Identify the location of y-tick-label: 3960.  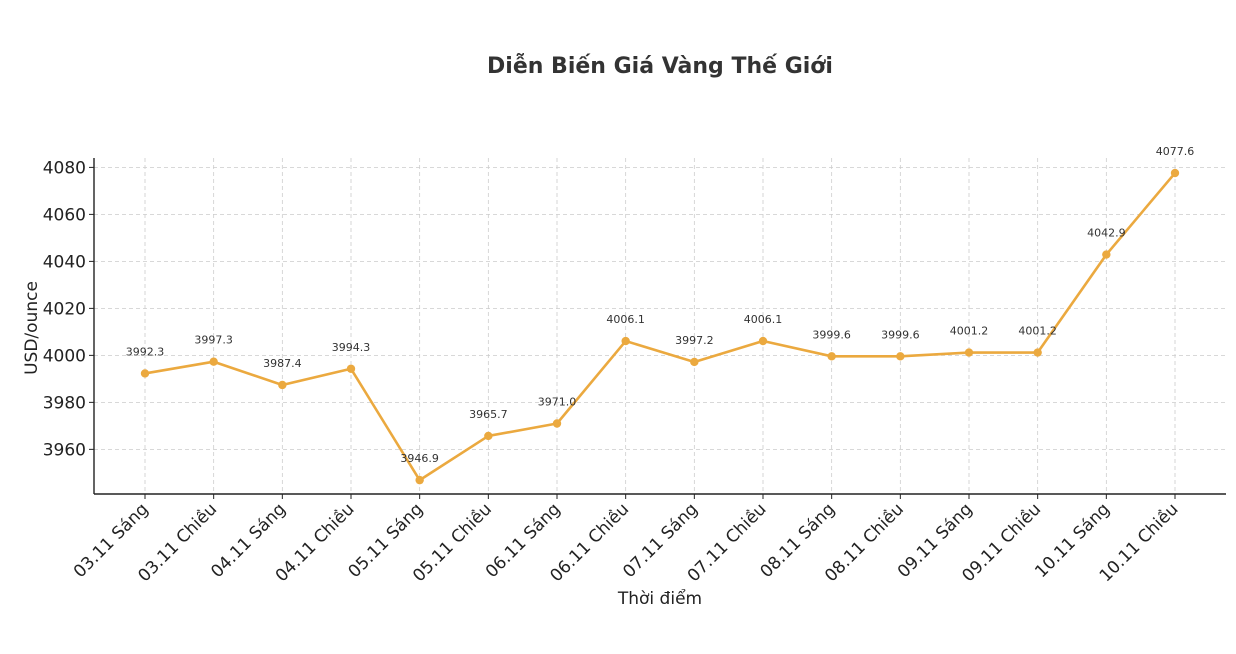
(64, 450).